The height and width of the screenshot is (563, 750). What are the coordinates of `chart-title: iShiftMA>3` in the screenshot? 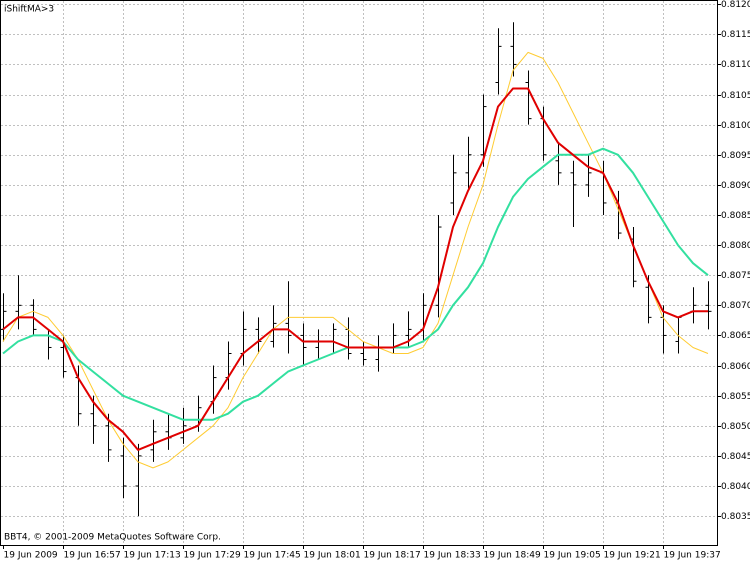 It's located at (29, 10).